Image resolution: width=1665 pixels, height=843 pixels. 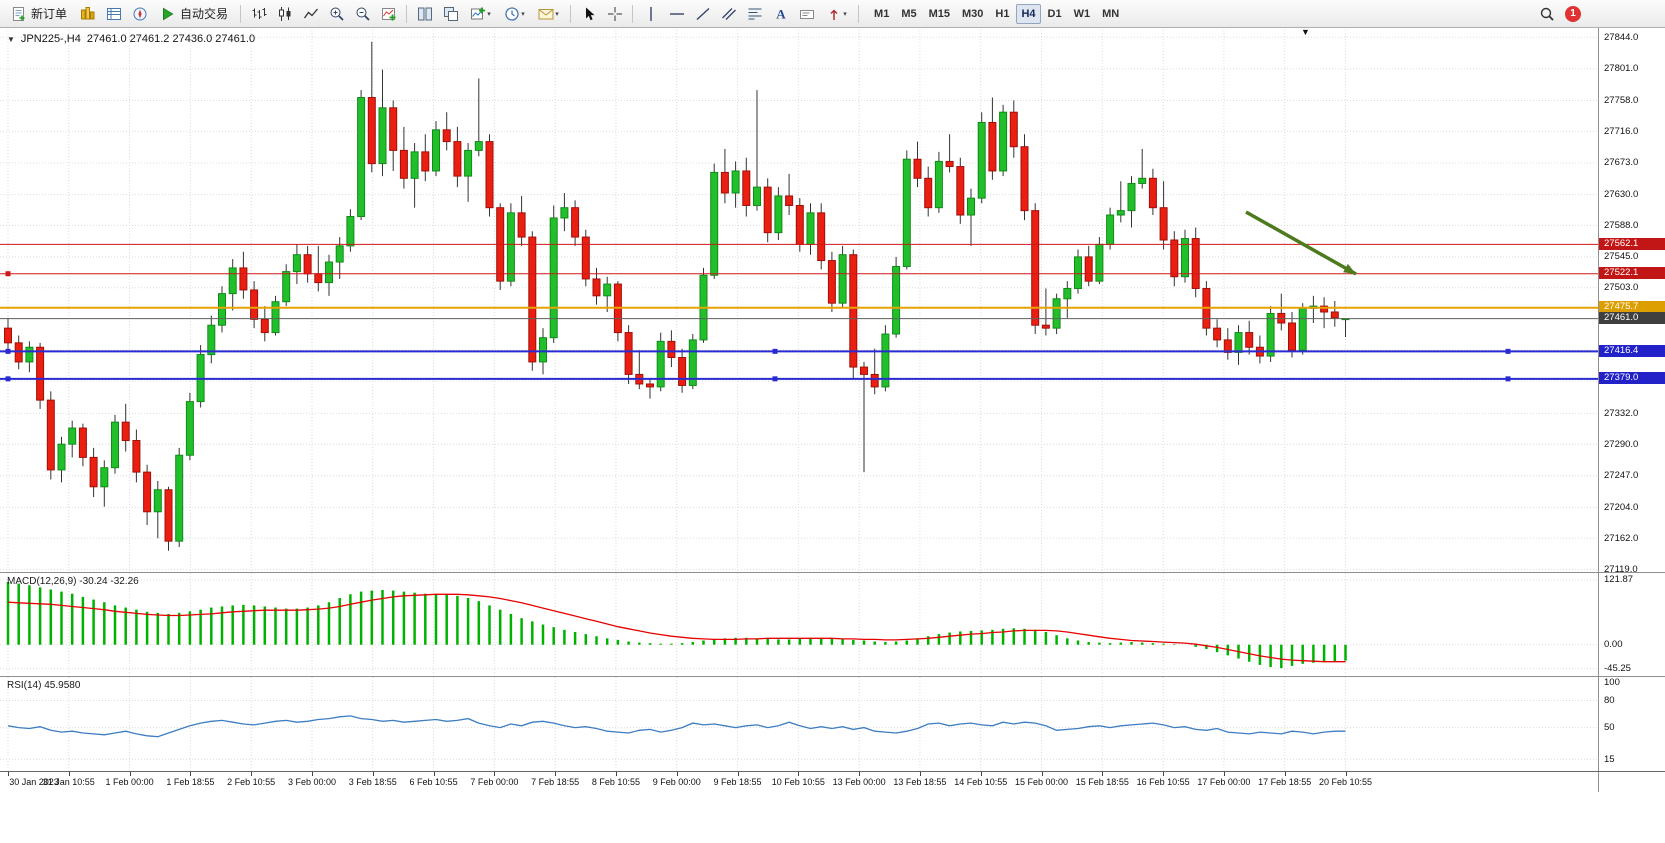 What do you see at coordinates (676, 782) in the screenshot?
I see `time-axis-label: 9 Feb 00:00` at bounding box center [676, 782].